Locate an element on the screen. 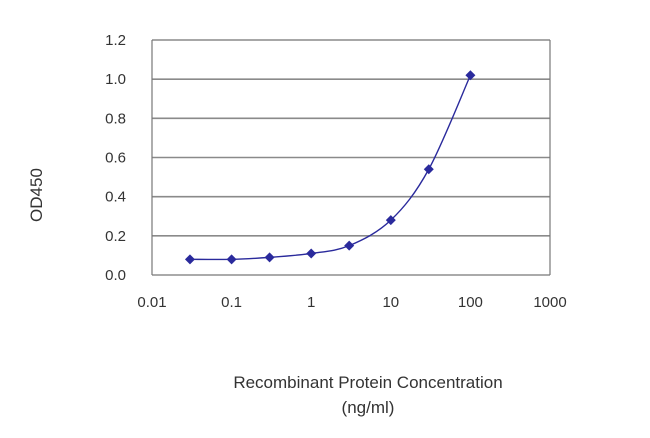 This screenshot has height=438, width=650. x-tick-label: 1 is located at coordinates (311, 302).